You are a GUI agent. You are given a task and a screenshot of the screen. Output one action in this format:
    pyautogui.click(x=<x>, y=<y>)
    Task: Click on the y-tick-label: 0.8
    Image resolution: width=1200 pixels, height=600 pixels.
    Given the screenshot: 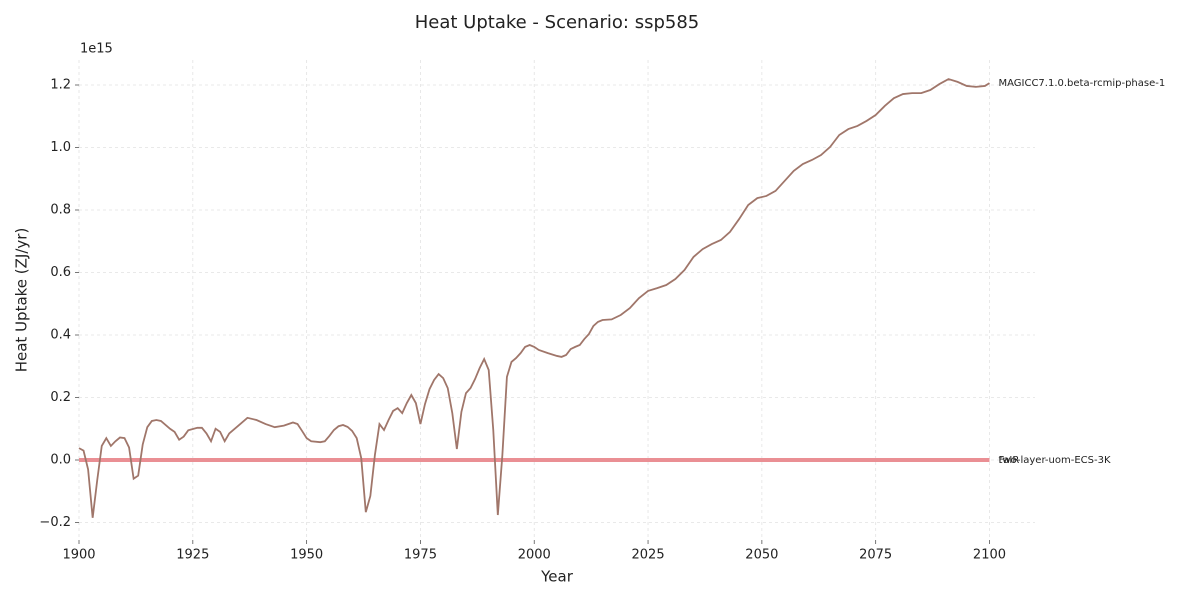 What is the action you would take?
    pyautogui.click(x=60, y=210)
    